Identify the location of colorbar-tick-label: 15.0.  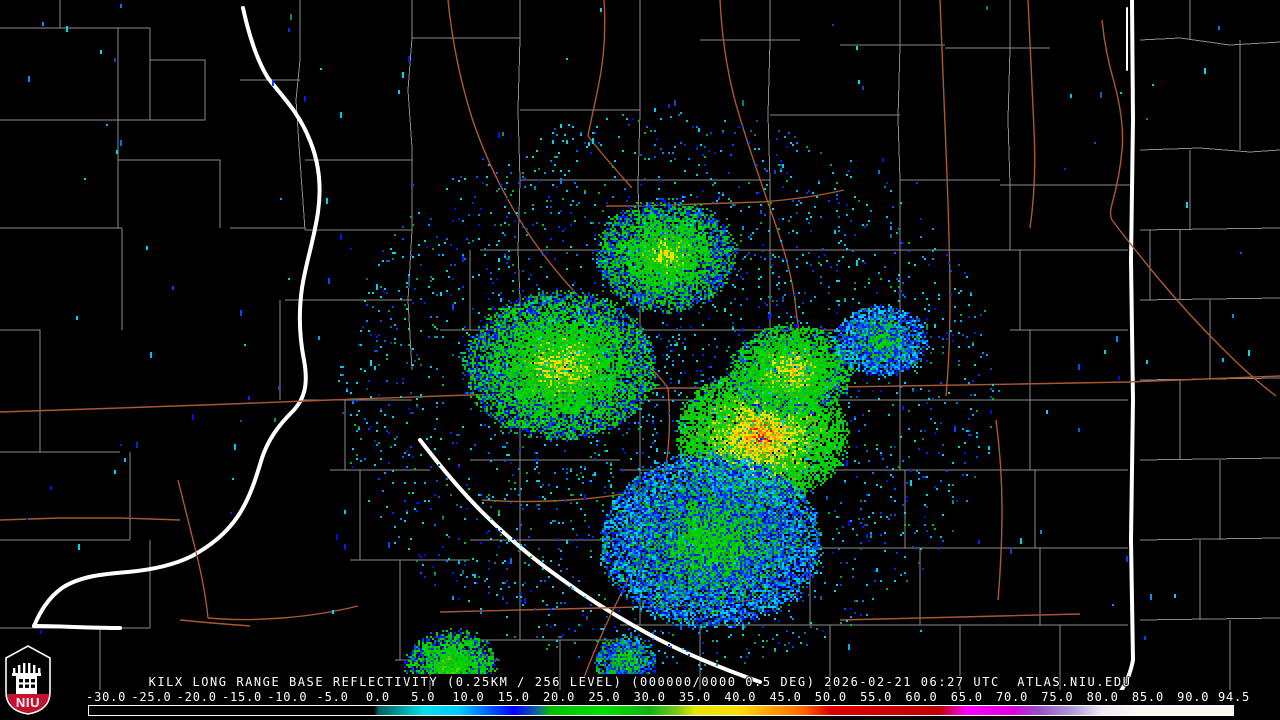
(513, 697).